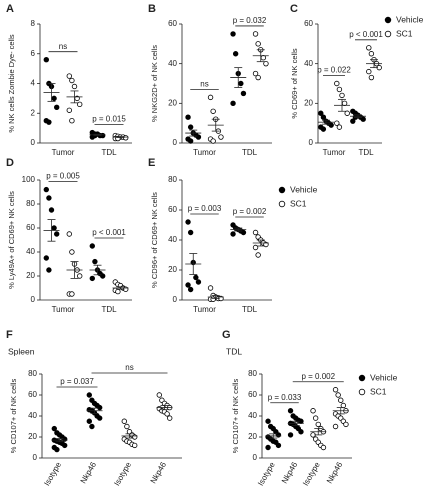  Describe the element at coordinates (11, 240) in the screenshot. I see `y-axis-label: % Ly49A+ of CD69+ NK cells` at that location.